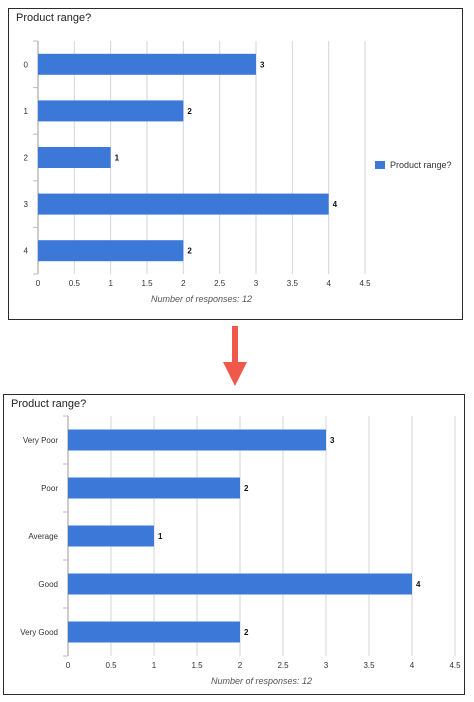  Describe the element at coordinates (40, 440) in the screenshot. I see `category-label: Very Poor` at that location.